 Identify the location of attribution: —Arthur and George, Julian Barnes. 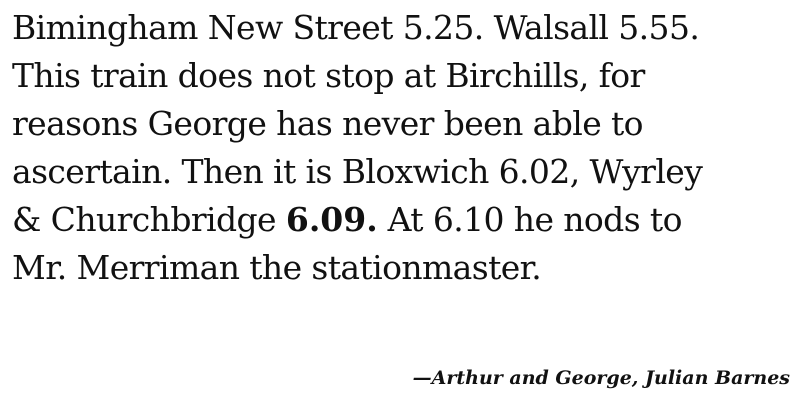
(601, 378).